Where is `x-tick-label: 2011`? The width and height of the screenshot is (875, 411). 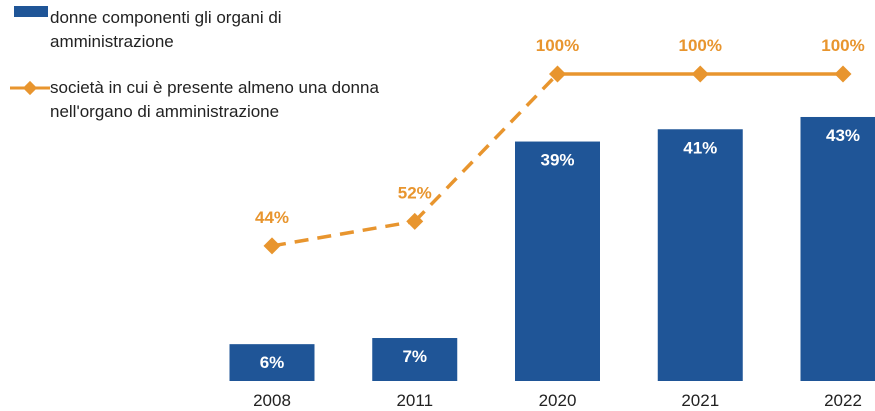 x-tick-label: 2011 is located at coordinates (414, 400).